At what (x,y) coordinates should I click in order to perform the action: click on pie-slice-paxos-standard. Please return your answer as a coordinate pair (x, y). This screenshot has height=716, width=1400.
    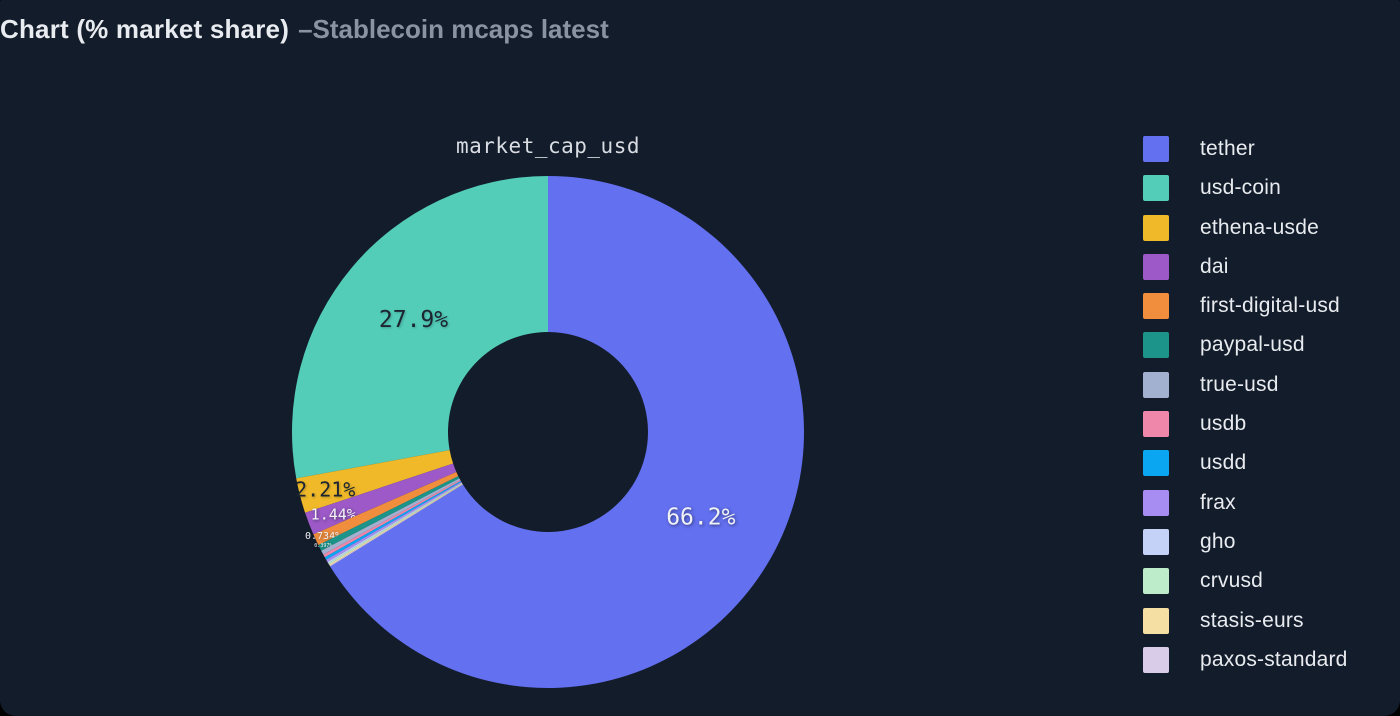
    Looking at the image, I should click on (396, 525).